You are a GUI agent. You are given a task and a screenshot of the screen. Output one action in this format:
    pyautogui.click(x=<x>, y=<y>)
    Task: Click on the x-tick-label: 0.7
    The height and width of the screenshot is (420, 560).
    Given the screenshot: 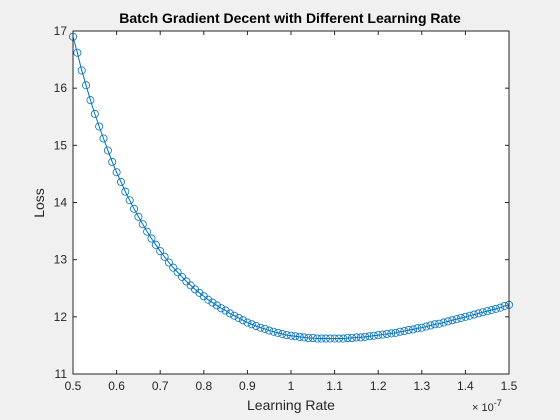 What is the action you would take?
    pyautogui.click(x=160, y=386)
    